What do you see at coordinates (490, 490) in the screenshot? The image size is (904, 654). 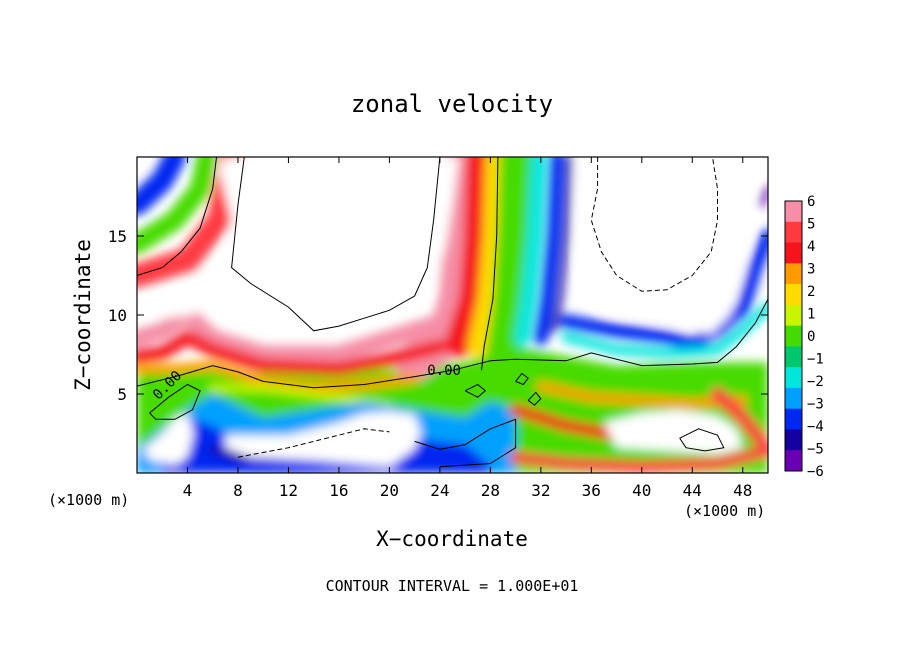 I see `x-tick-label: 28` at bounding box center [490, 490].